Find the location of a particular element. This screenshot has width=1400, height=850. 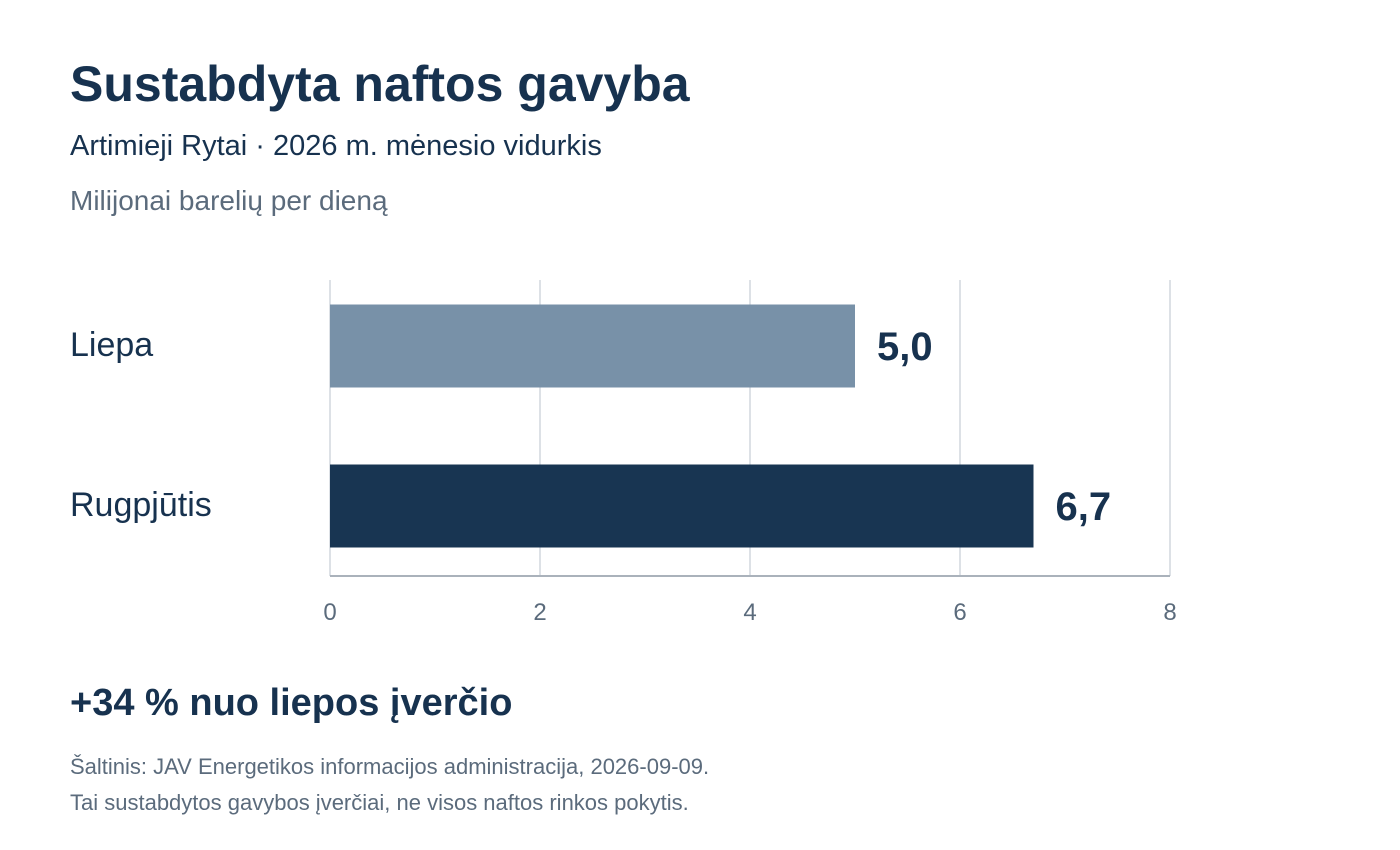

x-tick-label: 0 is located at coordinates (329, 612).